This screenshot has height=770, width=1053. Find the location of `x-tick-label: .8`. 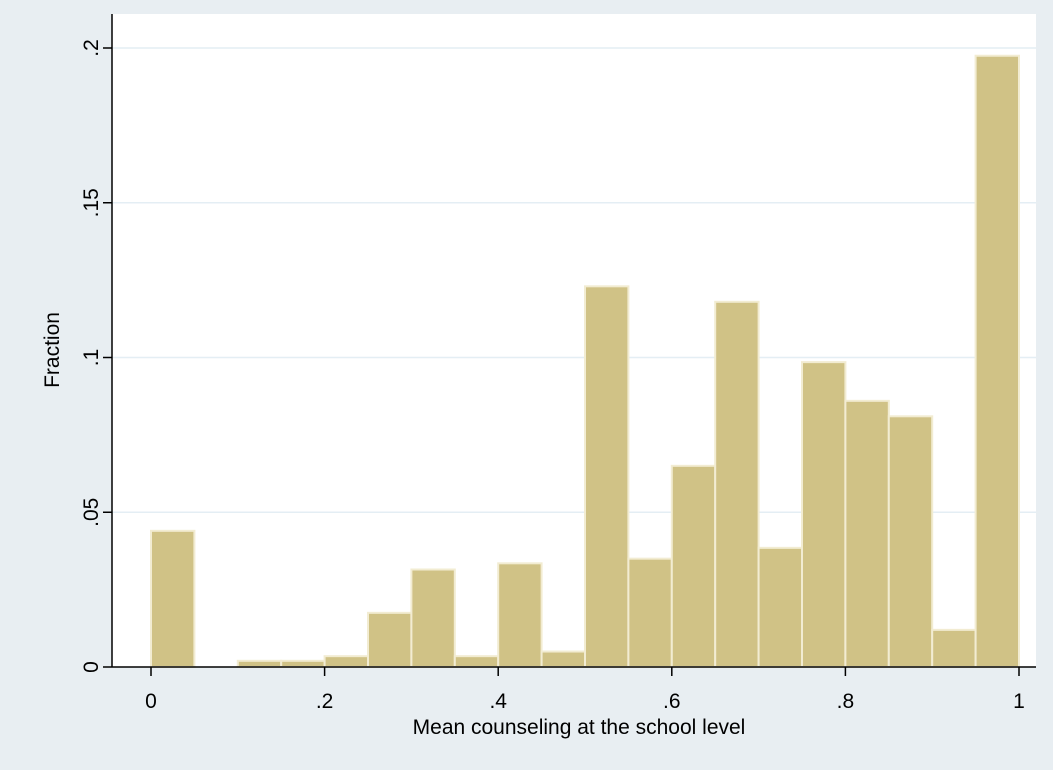

x-tick-label: .8 is located at coordinates (846, 701).